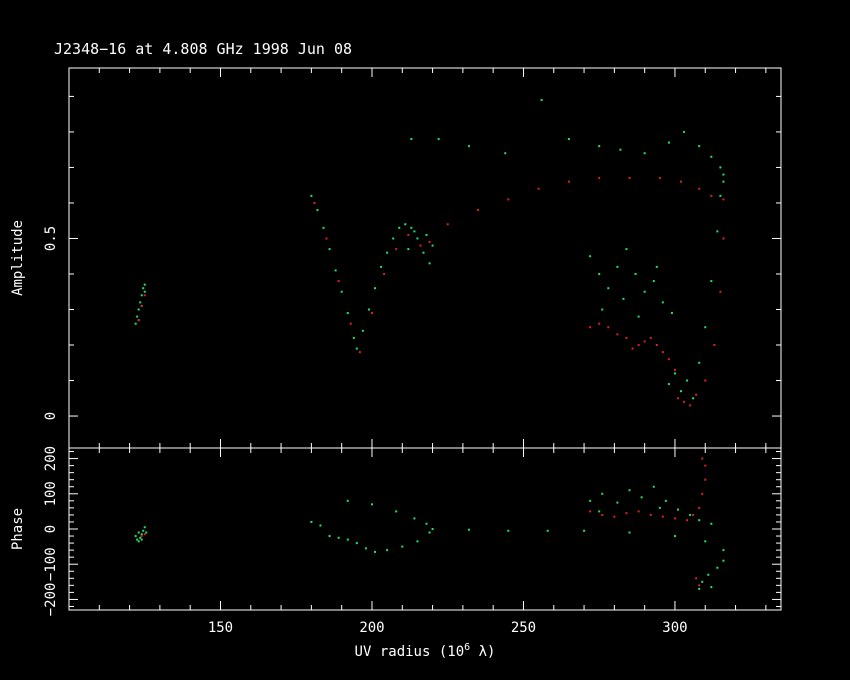 Image resolution: width=850 pixels, height=680 pixels. What do you see at coordinates (18, 529) in the screenshot?
I see `y-axis-label: Phase` at bounding box center [18, 529].